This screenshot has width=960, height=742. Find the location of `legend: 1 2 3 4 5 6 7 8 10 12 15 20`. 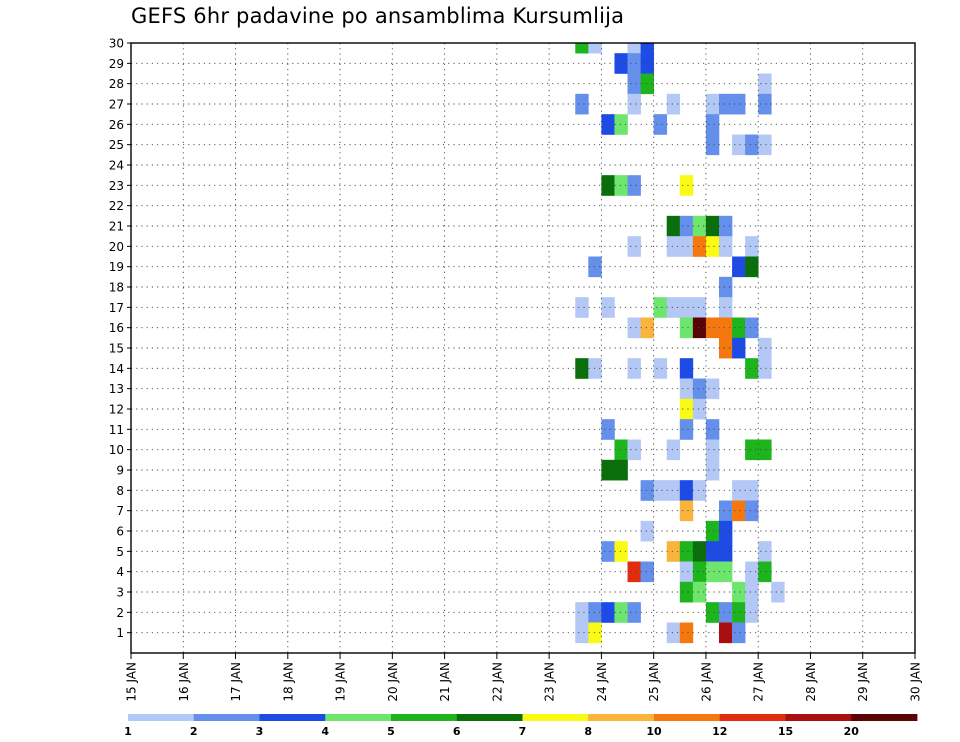

legend: 1 2 3 4 5 6 7 8 10 12 15 20 is located at coordinates (521, 726).